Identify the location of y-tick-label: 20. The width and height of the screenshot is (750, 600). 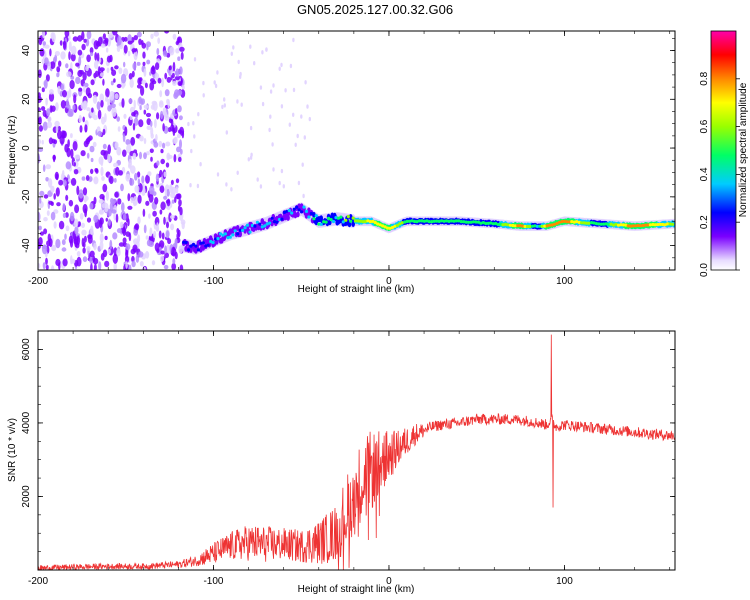
(26, 99).